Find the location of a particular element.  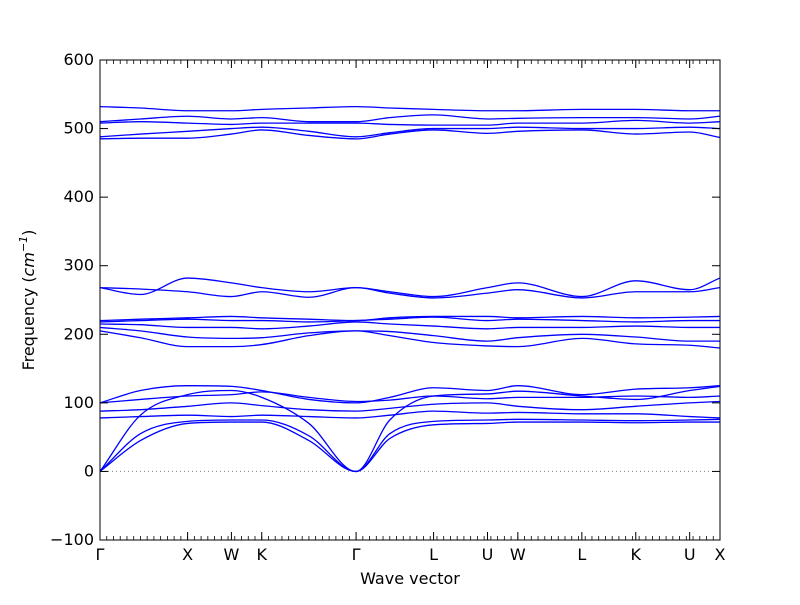

y-tick-label: 500 is located at coordinates (78, 128).